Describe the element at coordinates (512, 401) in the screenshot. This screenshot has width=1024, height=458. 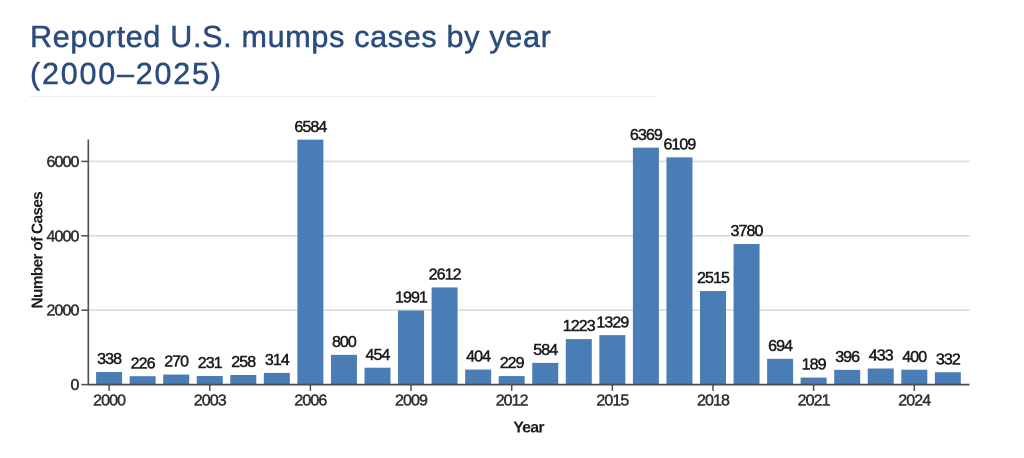
I see `svg-text: 2012` at that location.